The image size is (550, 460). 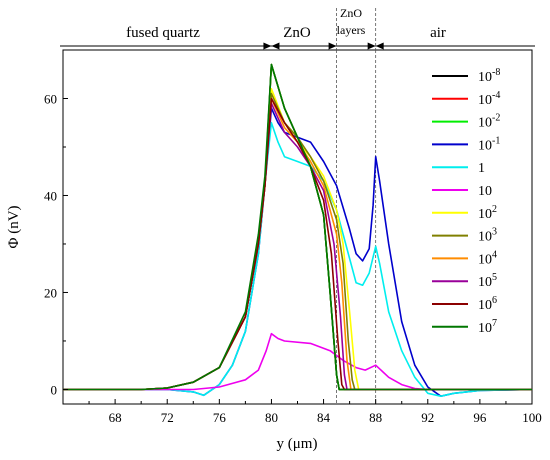 I want to click on y-axis-ticks: 0 20 40 60, so click(x=56, y=223).